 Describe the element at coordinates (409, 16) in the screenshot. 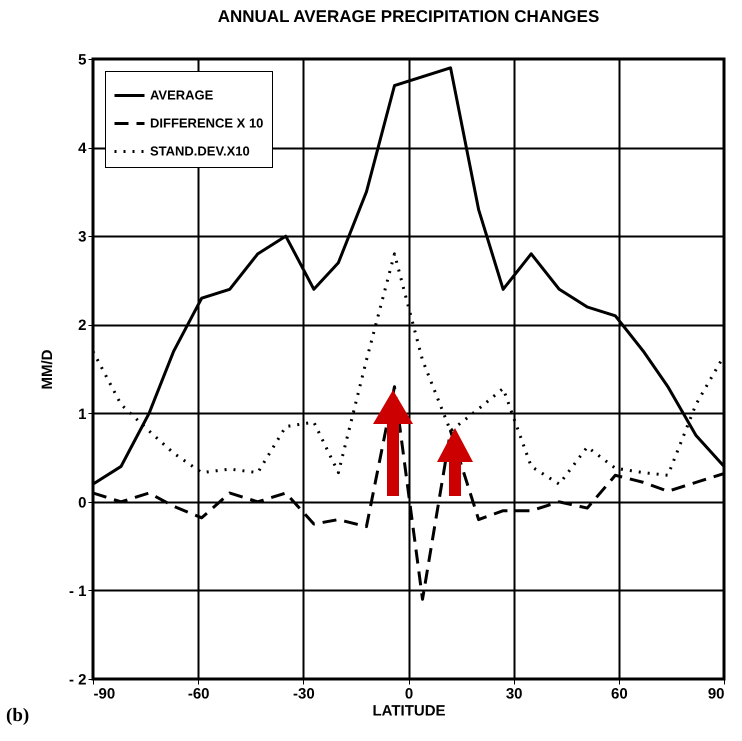

I see `chart-title: ANNUAL AVERAGE PRECIPITATION CHANGES` at that location.